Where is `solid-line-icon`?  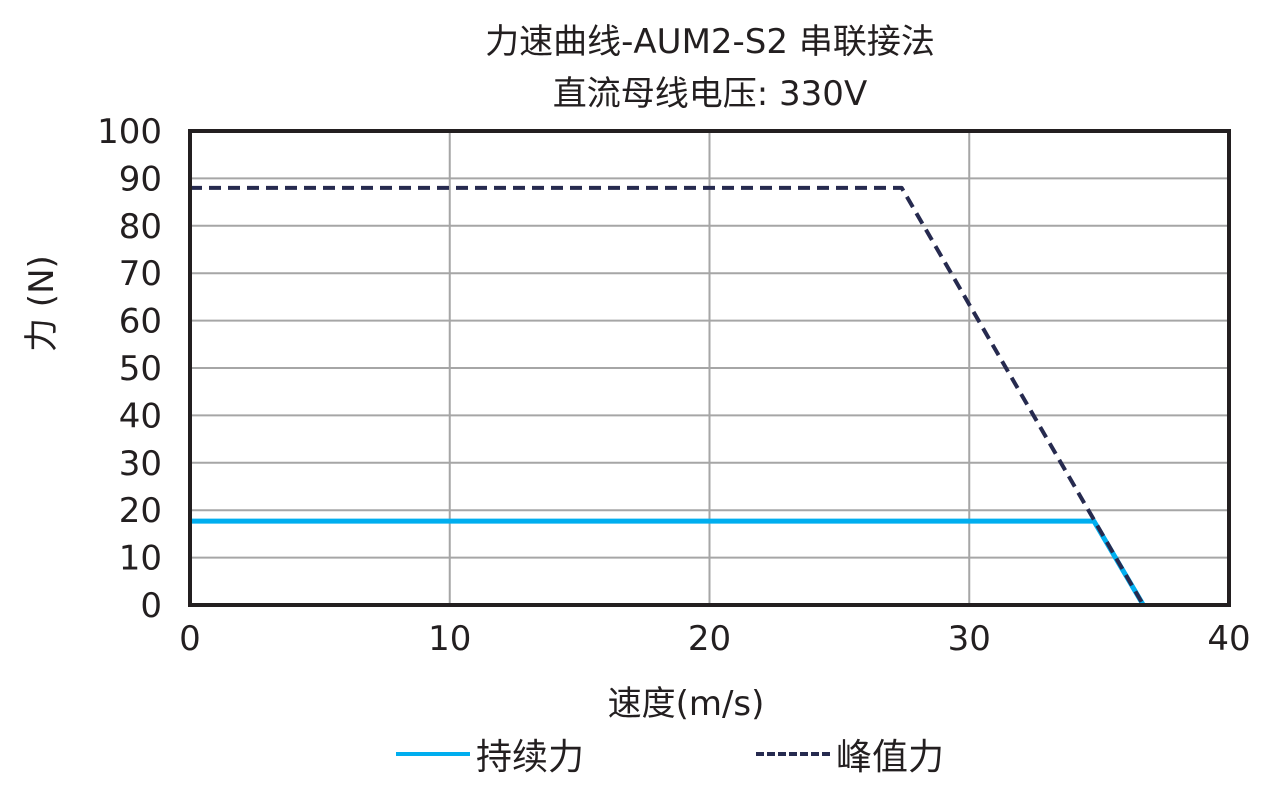 solid-line-icon is located at coordinates (433, 754).